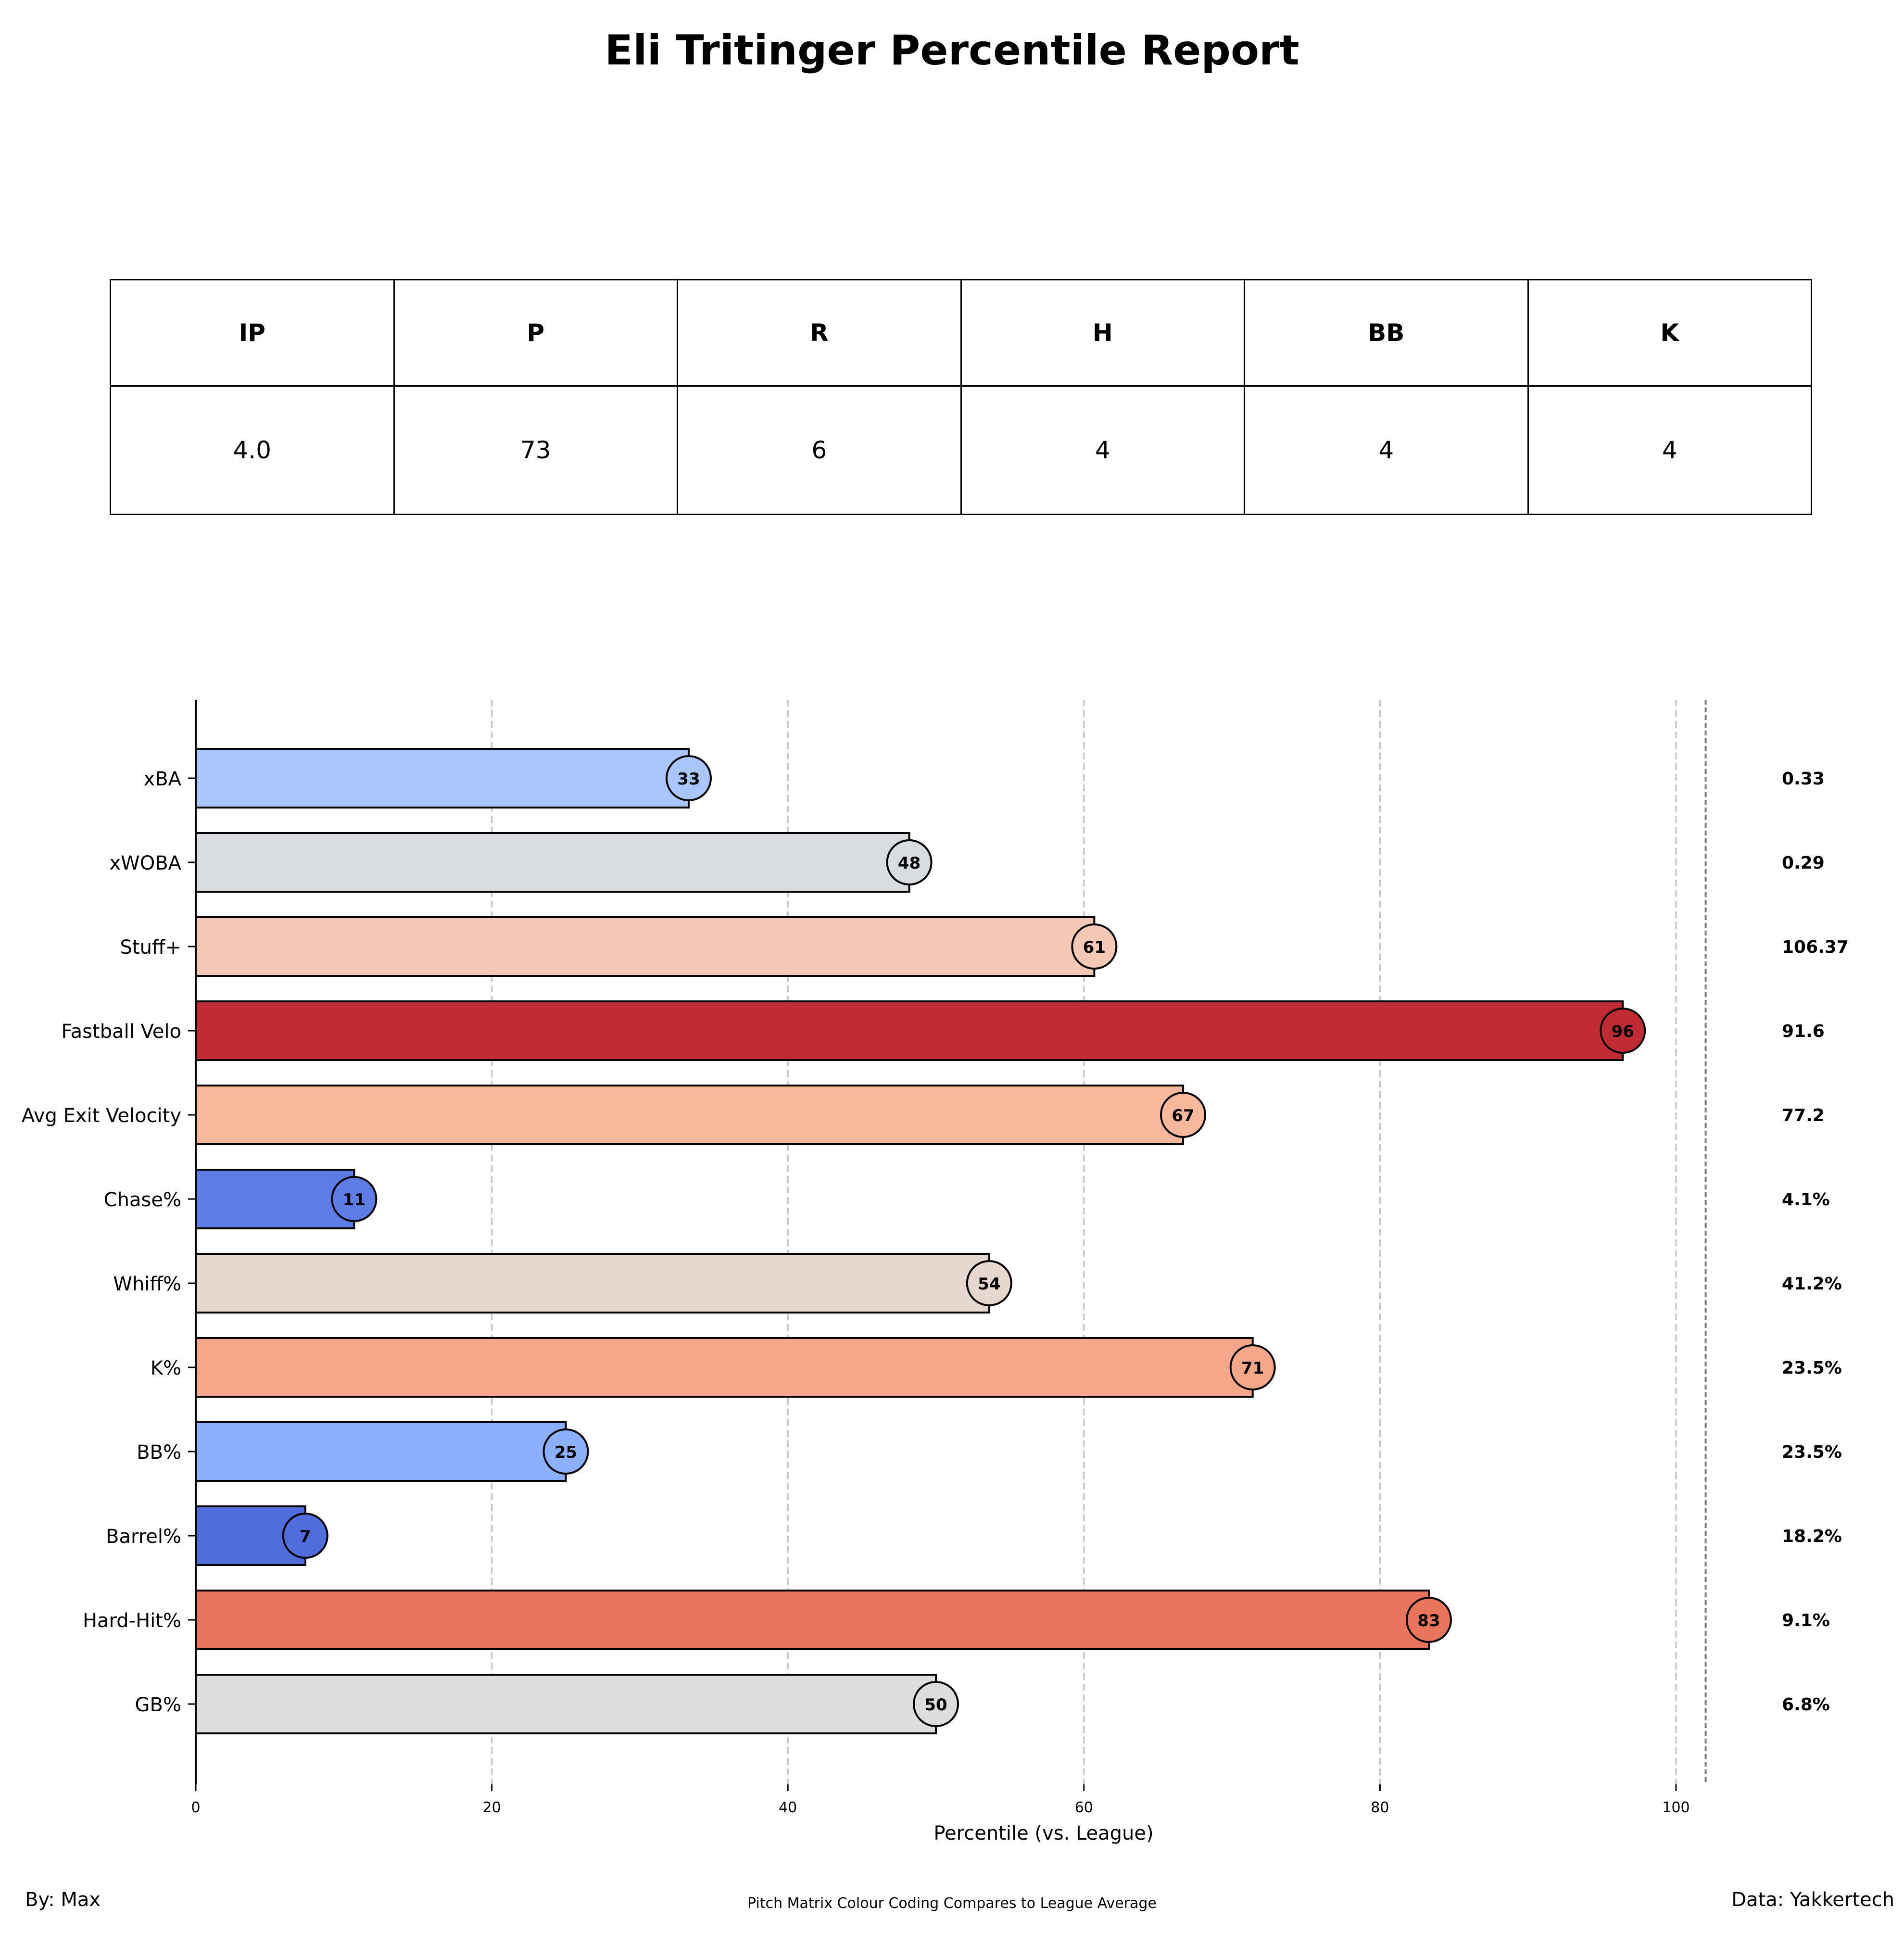  What do you see at coordinates (1386, 333) in the screenshot?
I see `stats-header-bb: BB` at bounding box center [1386, 333].